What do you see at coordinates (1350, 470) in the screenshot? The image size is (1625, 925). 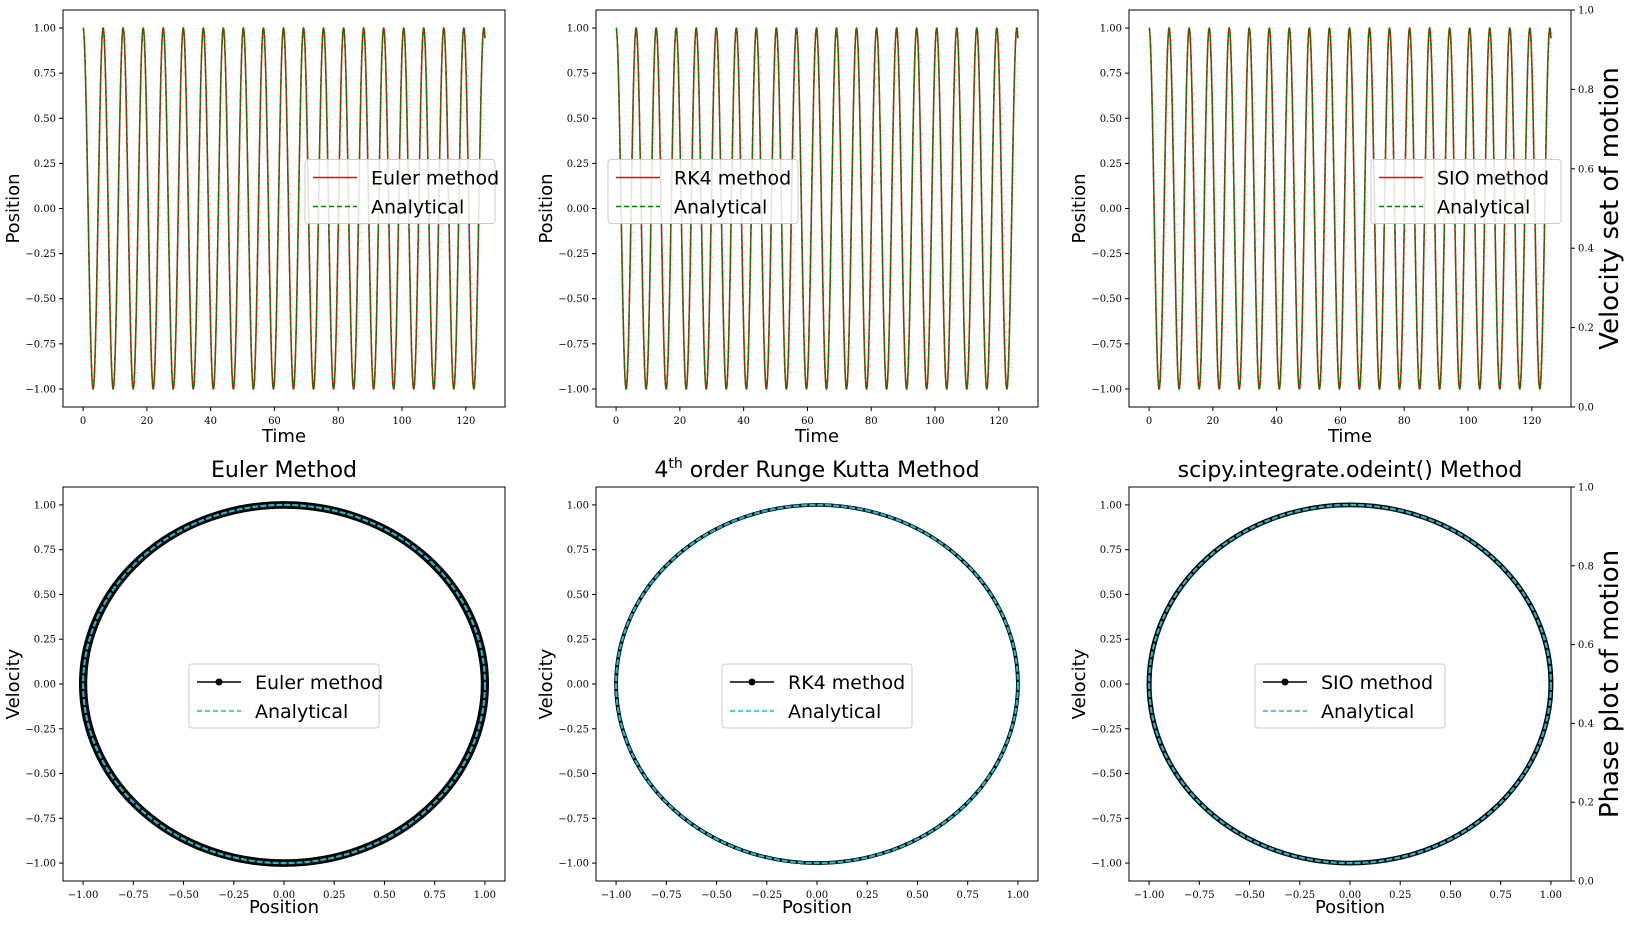 I see `chart-title: scipy.integrate.odeint() Method` at bounding box center [1350, 470].